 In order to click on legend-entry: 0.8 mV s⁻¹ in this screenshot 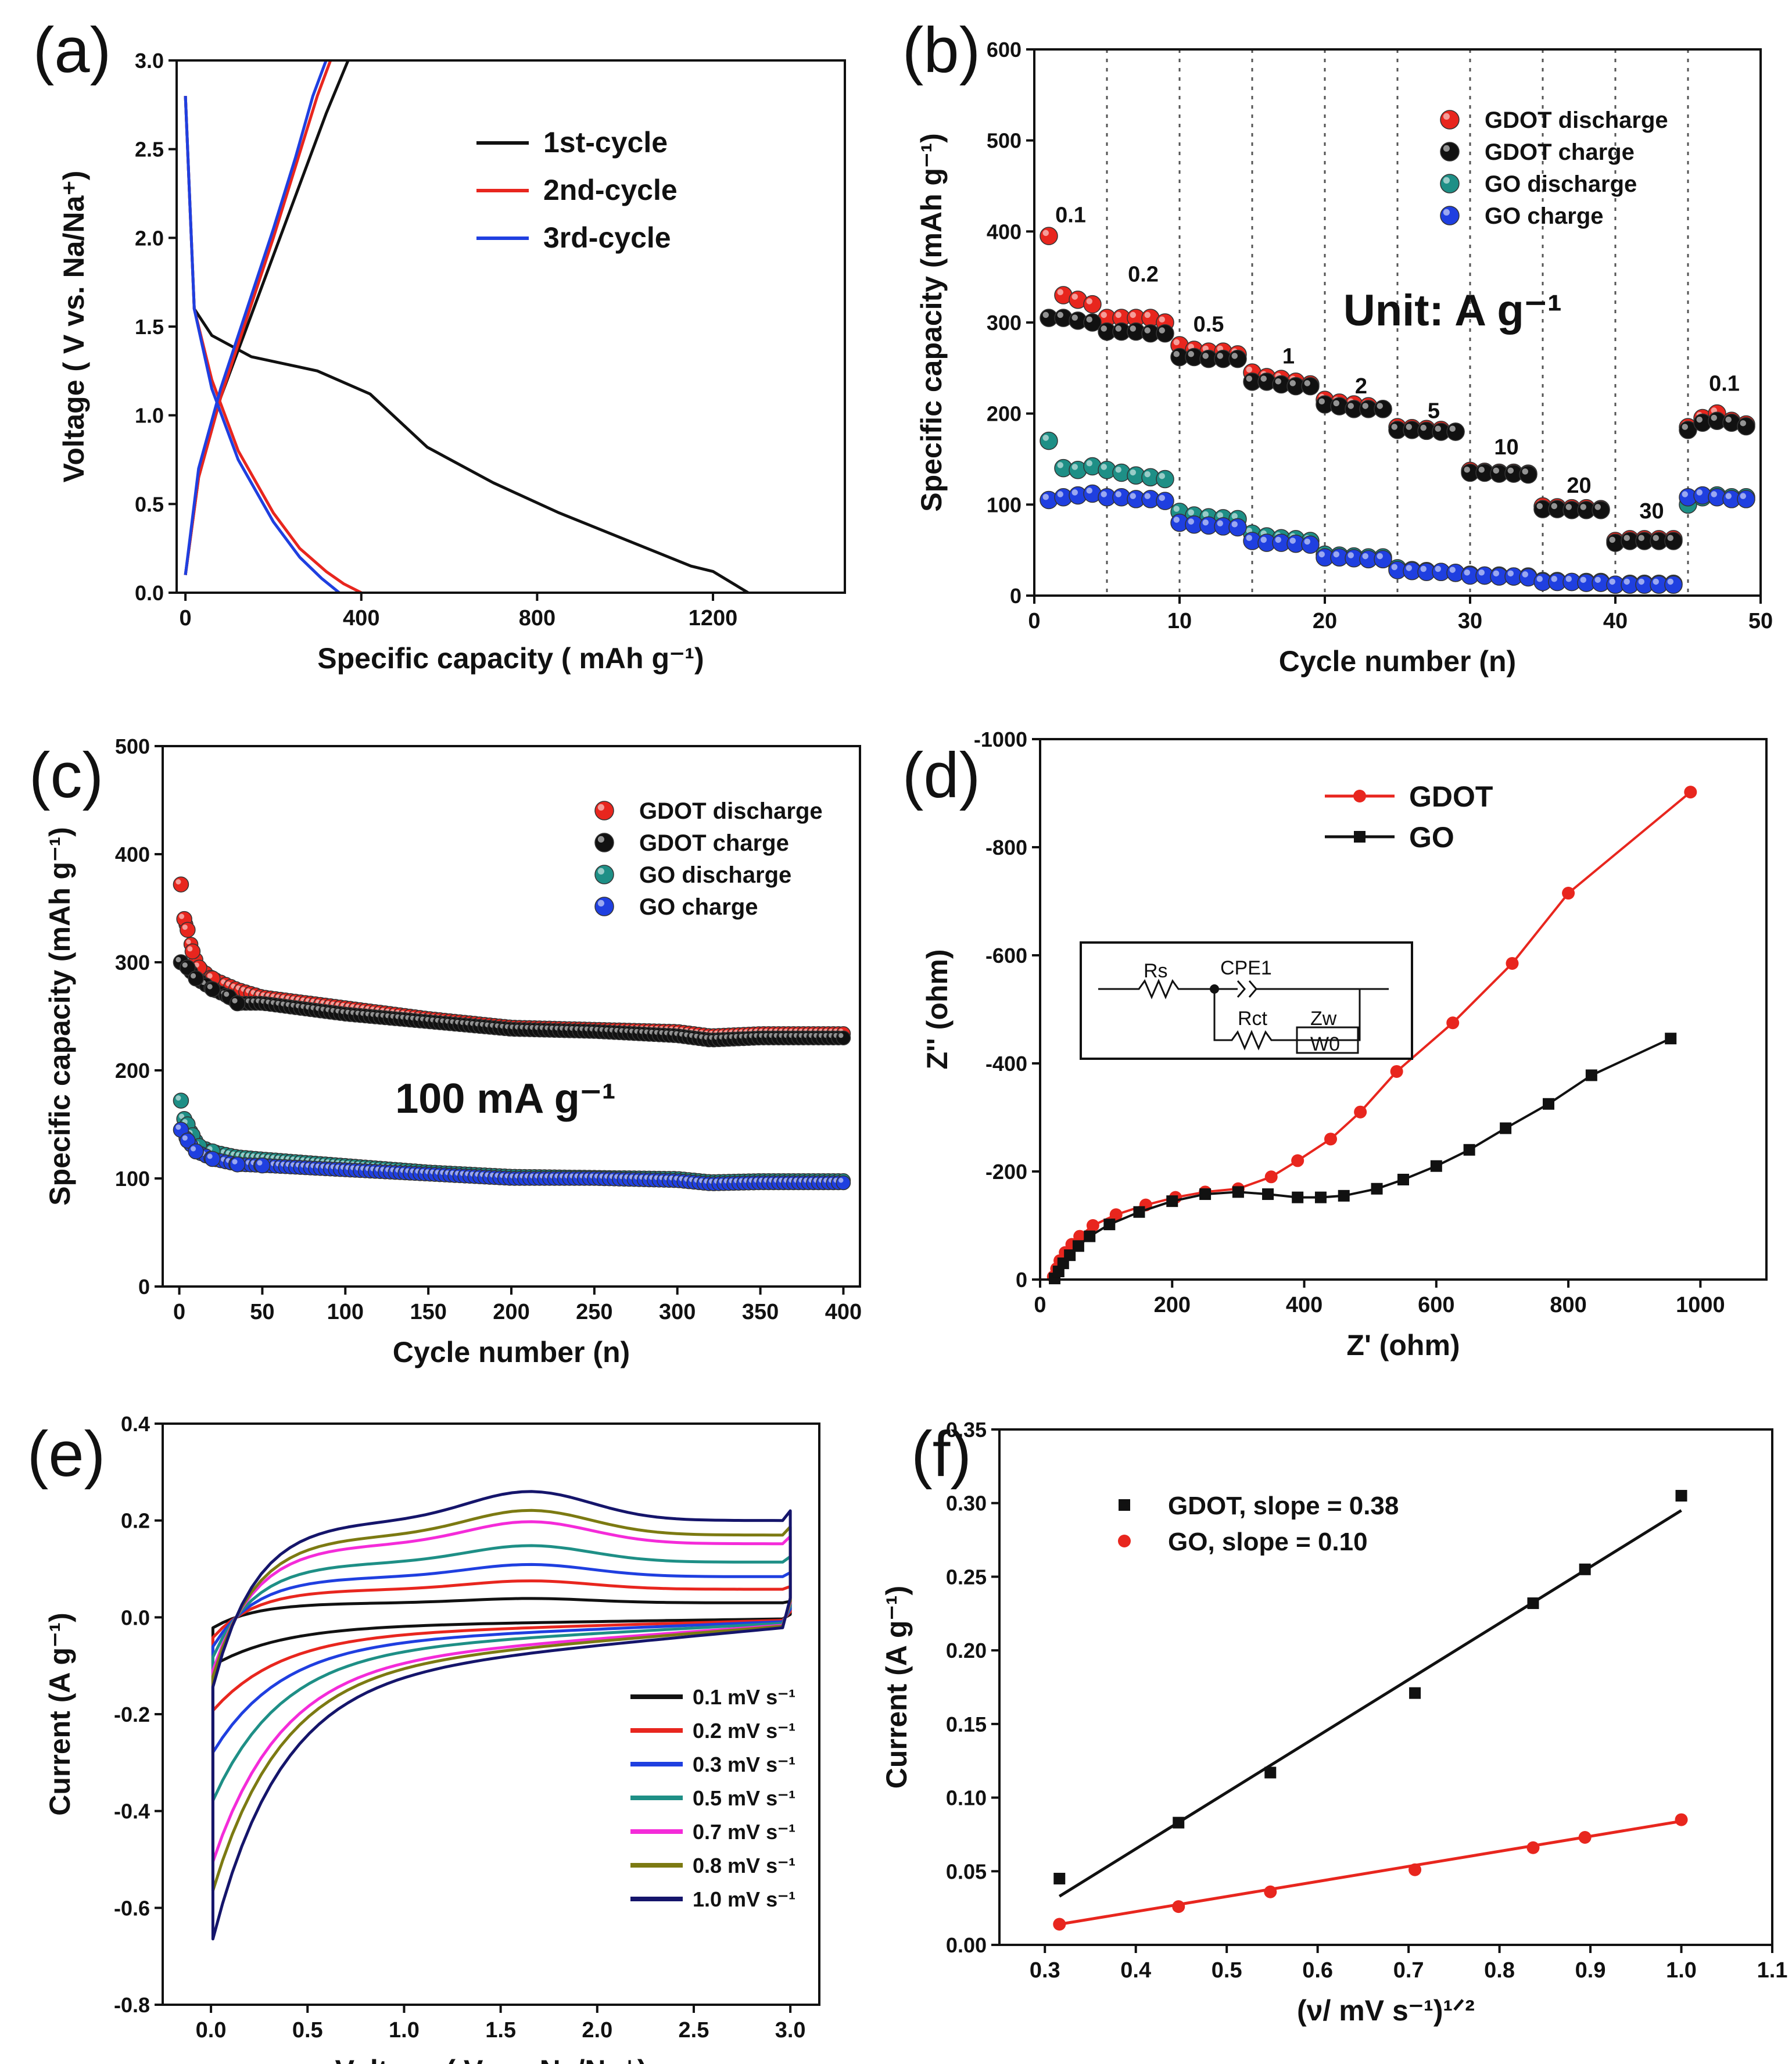, I will do `click(744, 1865)`.